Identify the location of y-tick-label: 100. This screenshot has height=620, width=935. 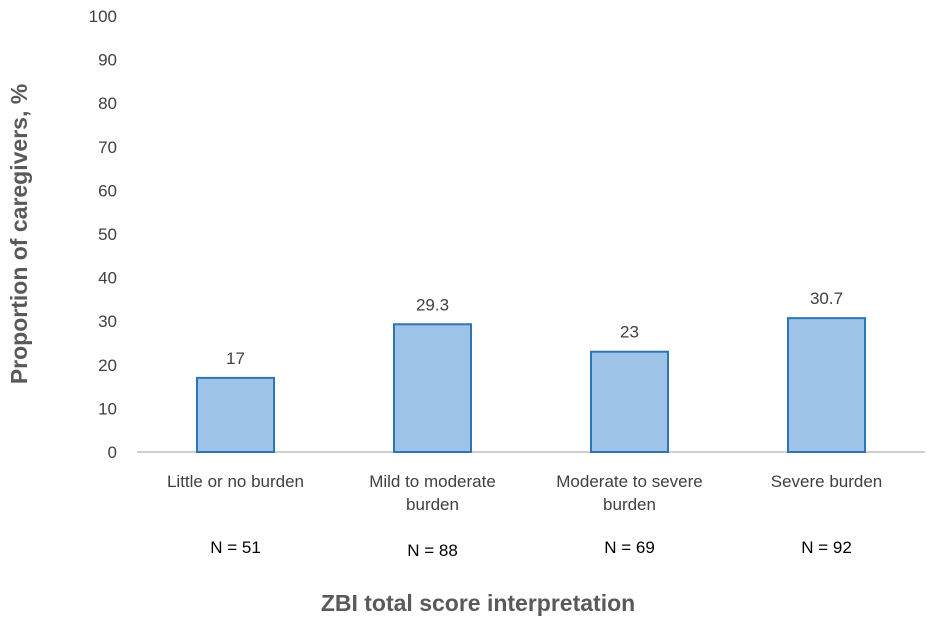
(103, 16).